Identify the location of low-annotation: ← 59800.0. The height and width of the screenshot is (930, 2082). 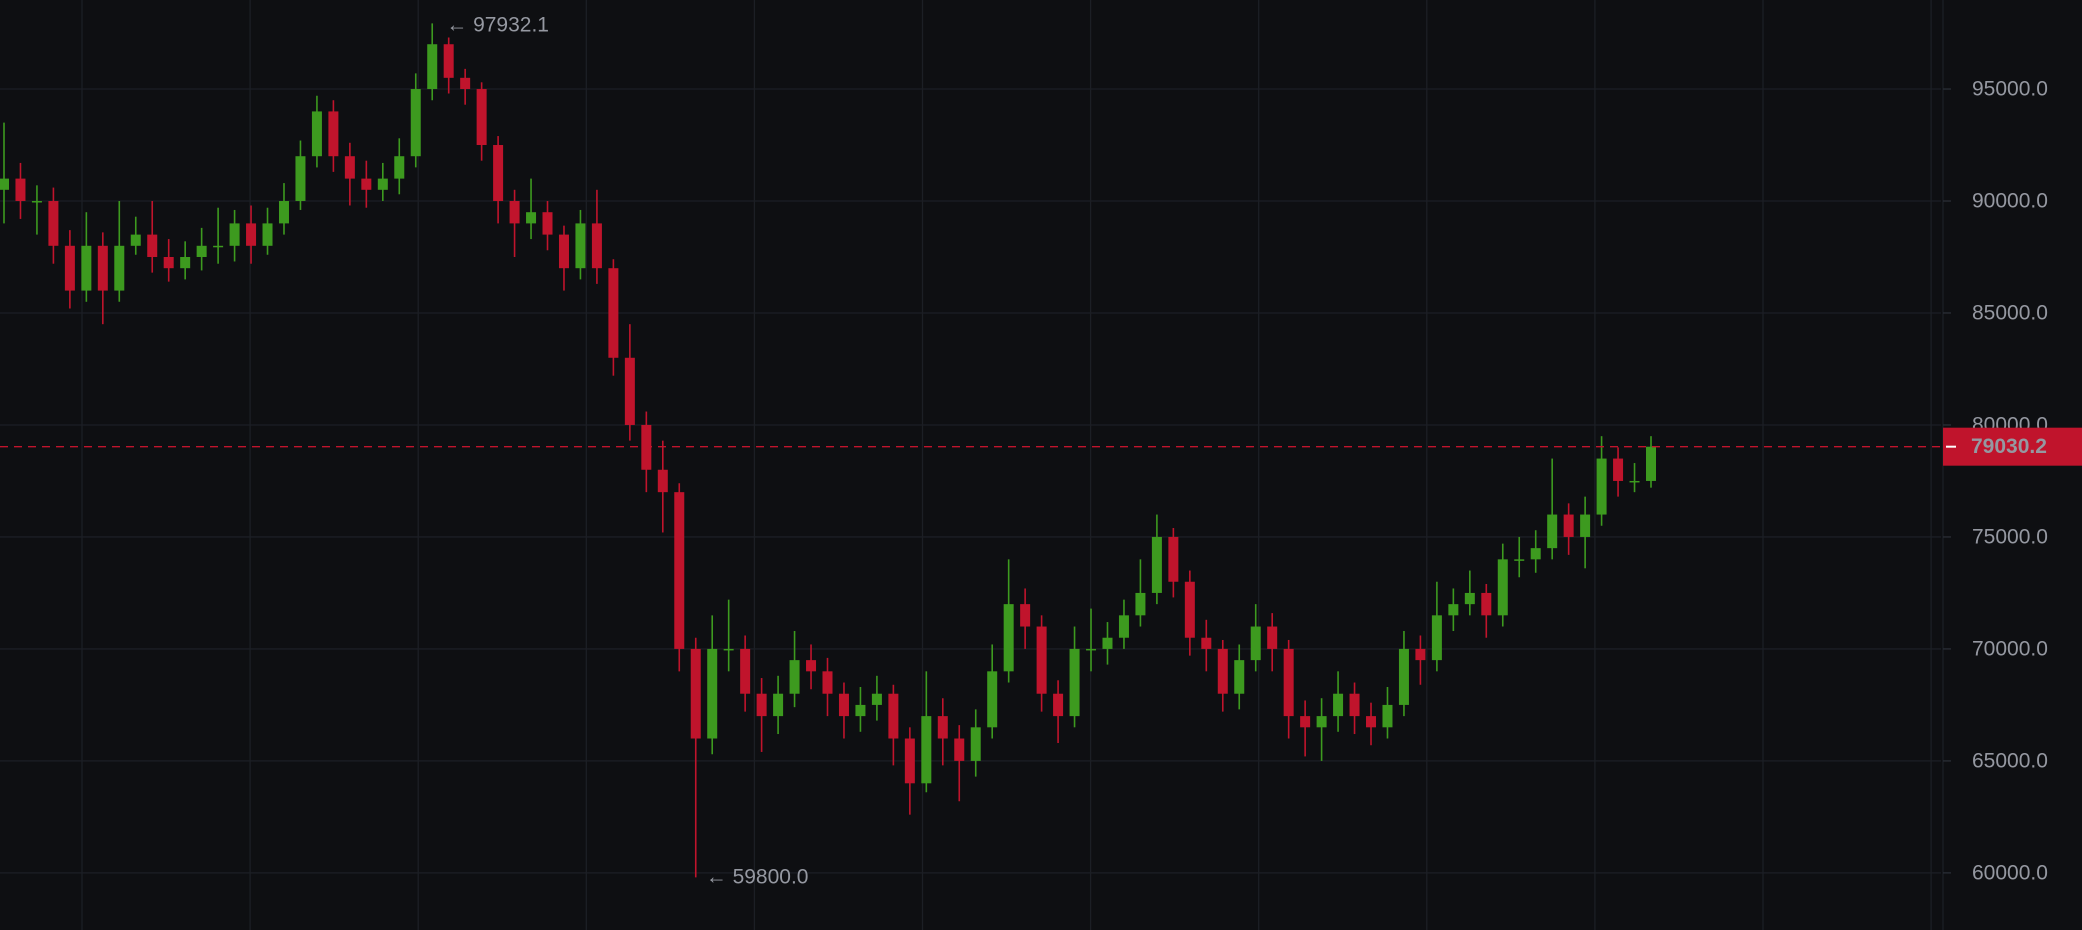
(757, 876).